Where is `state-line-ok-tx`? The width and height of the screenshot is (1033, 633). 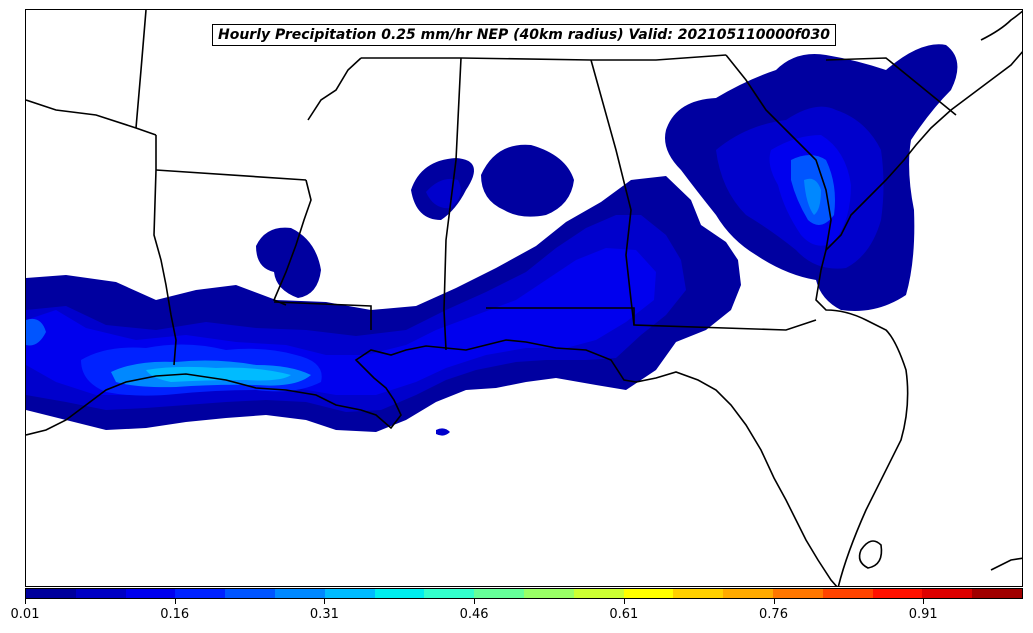
state-line-ok-tx is located at coordinates (91, 117).